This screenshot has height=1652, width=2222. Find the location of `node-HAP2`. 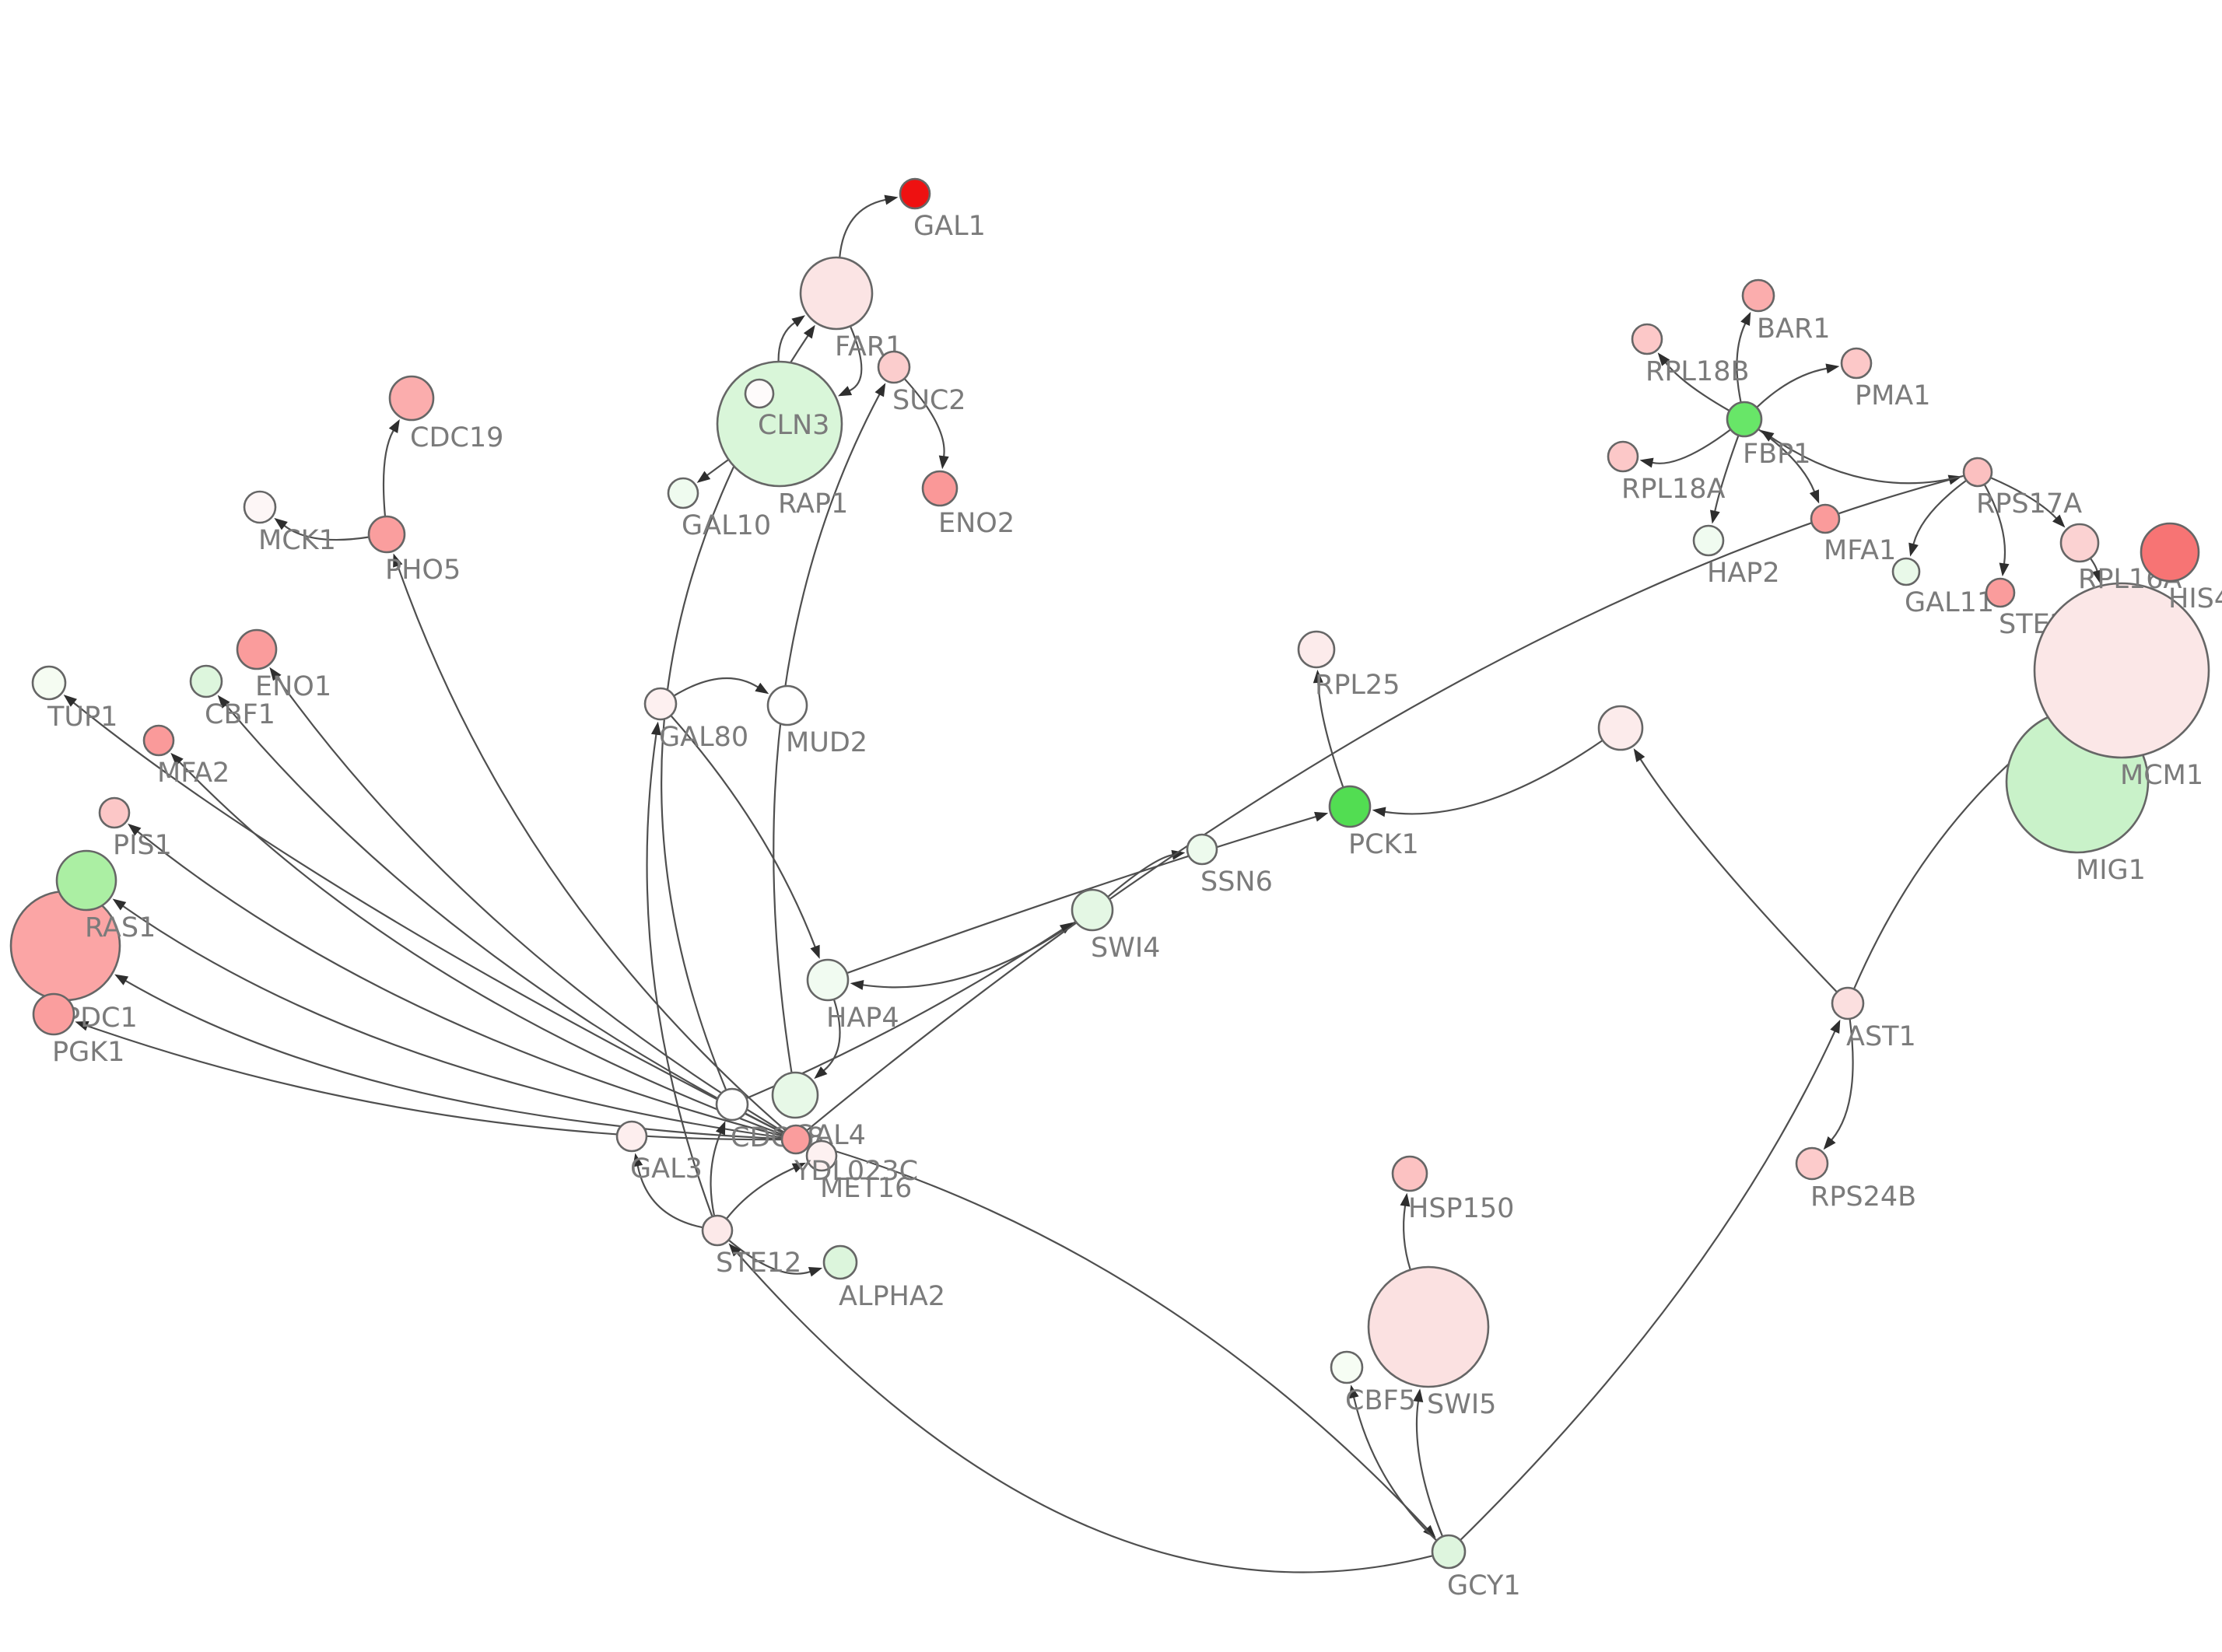

node-HAP2 is located at coordinates (1708, 540).